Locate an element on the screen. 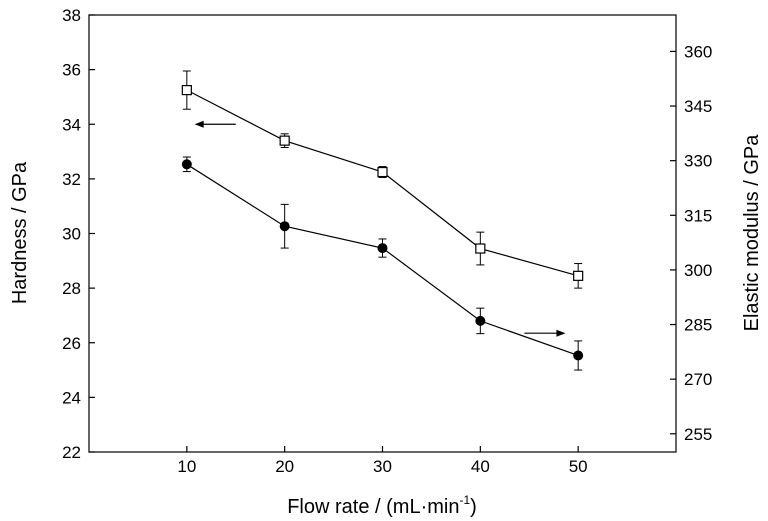  y2-tick-label: 330 is located at coordinates (698, 161).